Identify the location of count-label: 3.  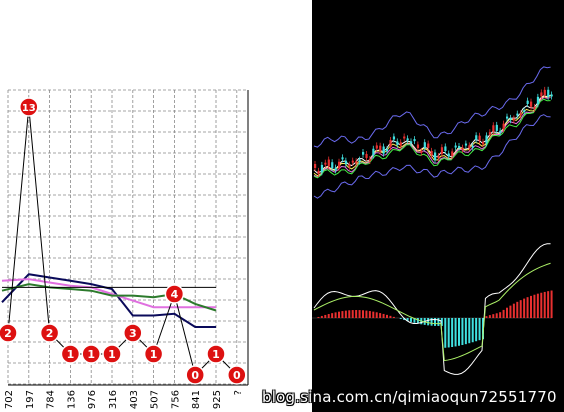
(133, 333).